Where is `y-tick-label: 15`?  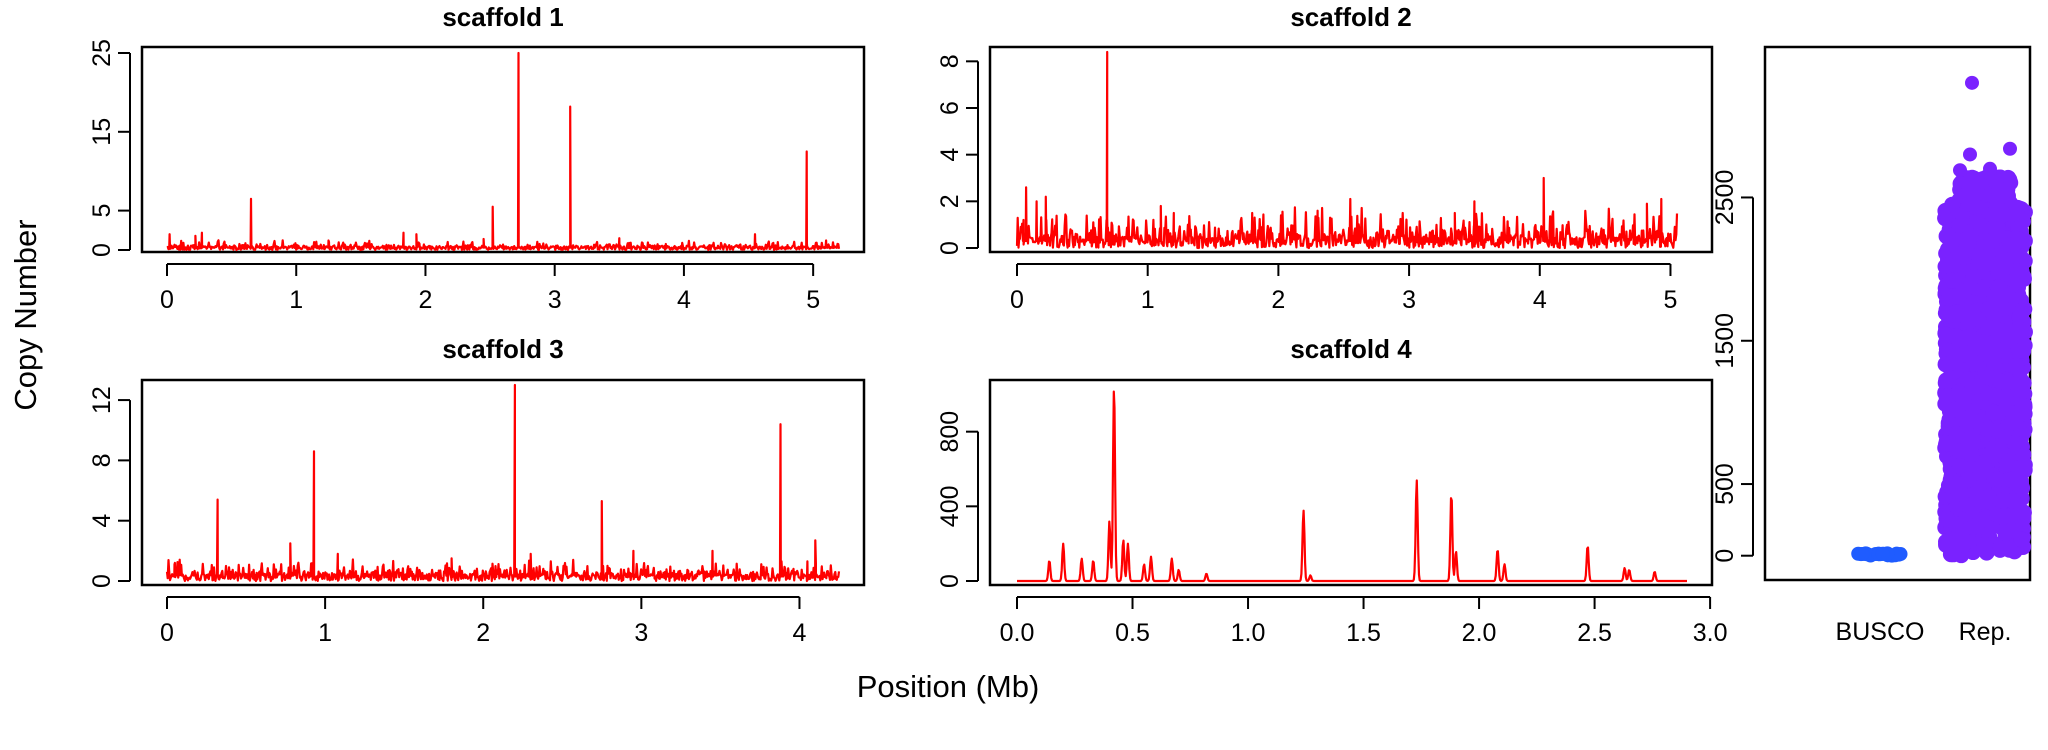
y-tick-label: 15 is located at coordinates (102, 132).